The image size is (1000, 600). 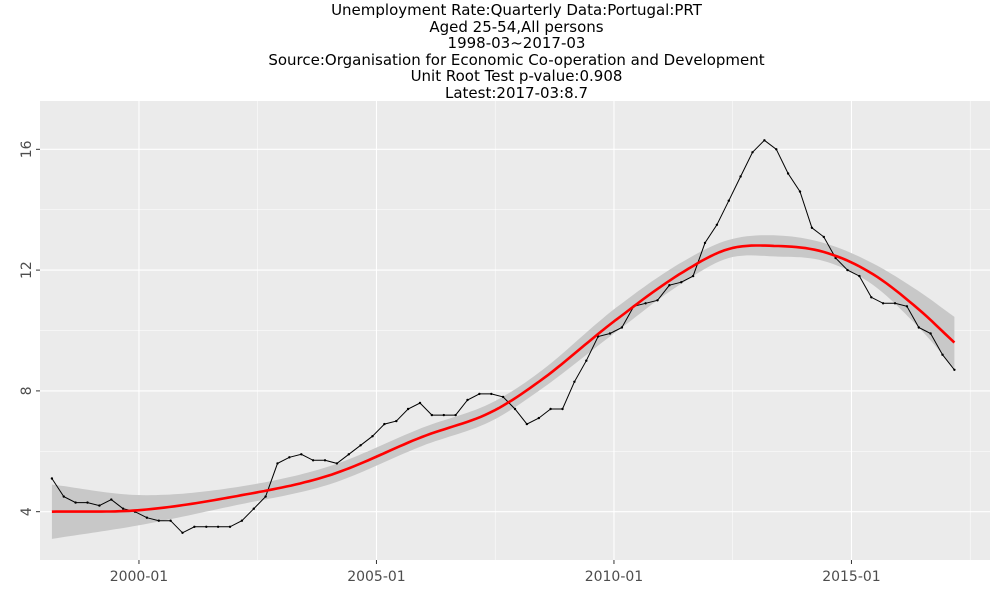 I want to click on y-tick-label: 8, so click(x=27, y=390).